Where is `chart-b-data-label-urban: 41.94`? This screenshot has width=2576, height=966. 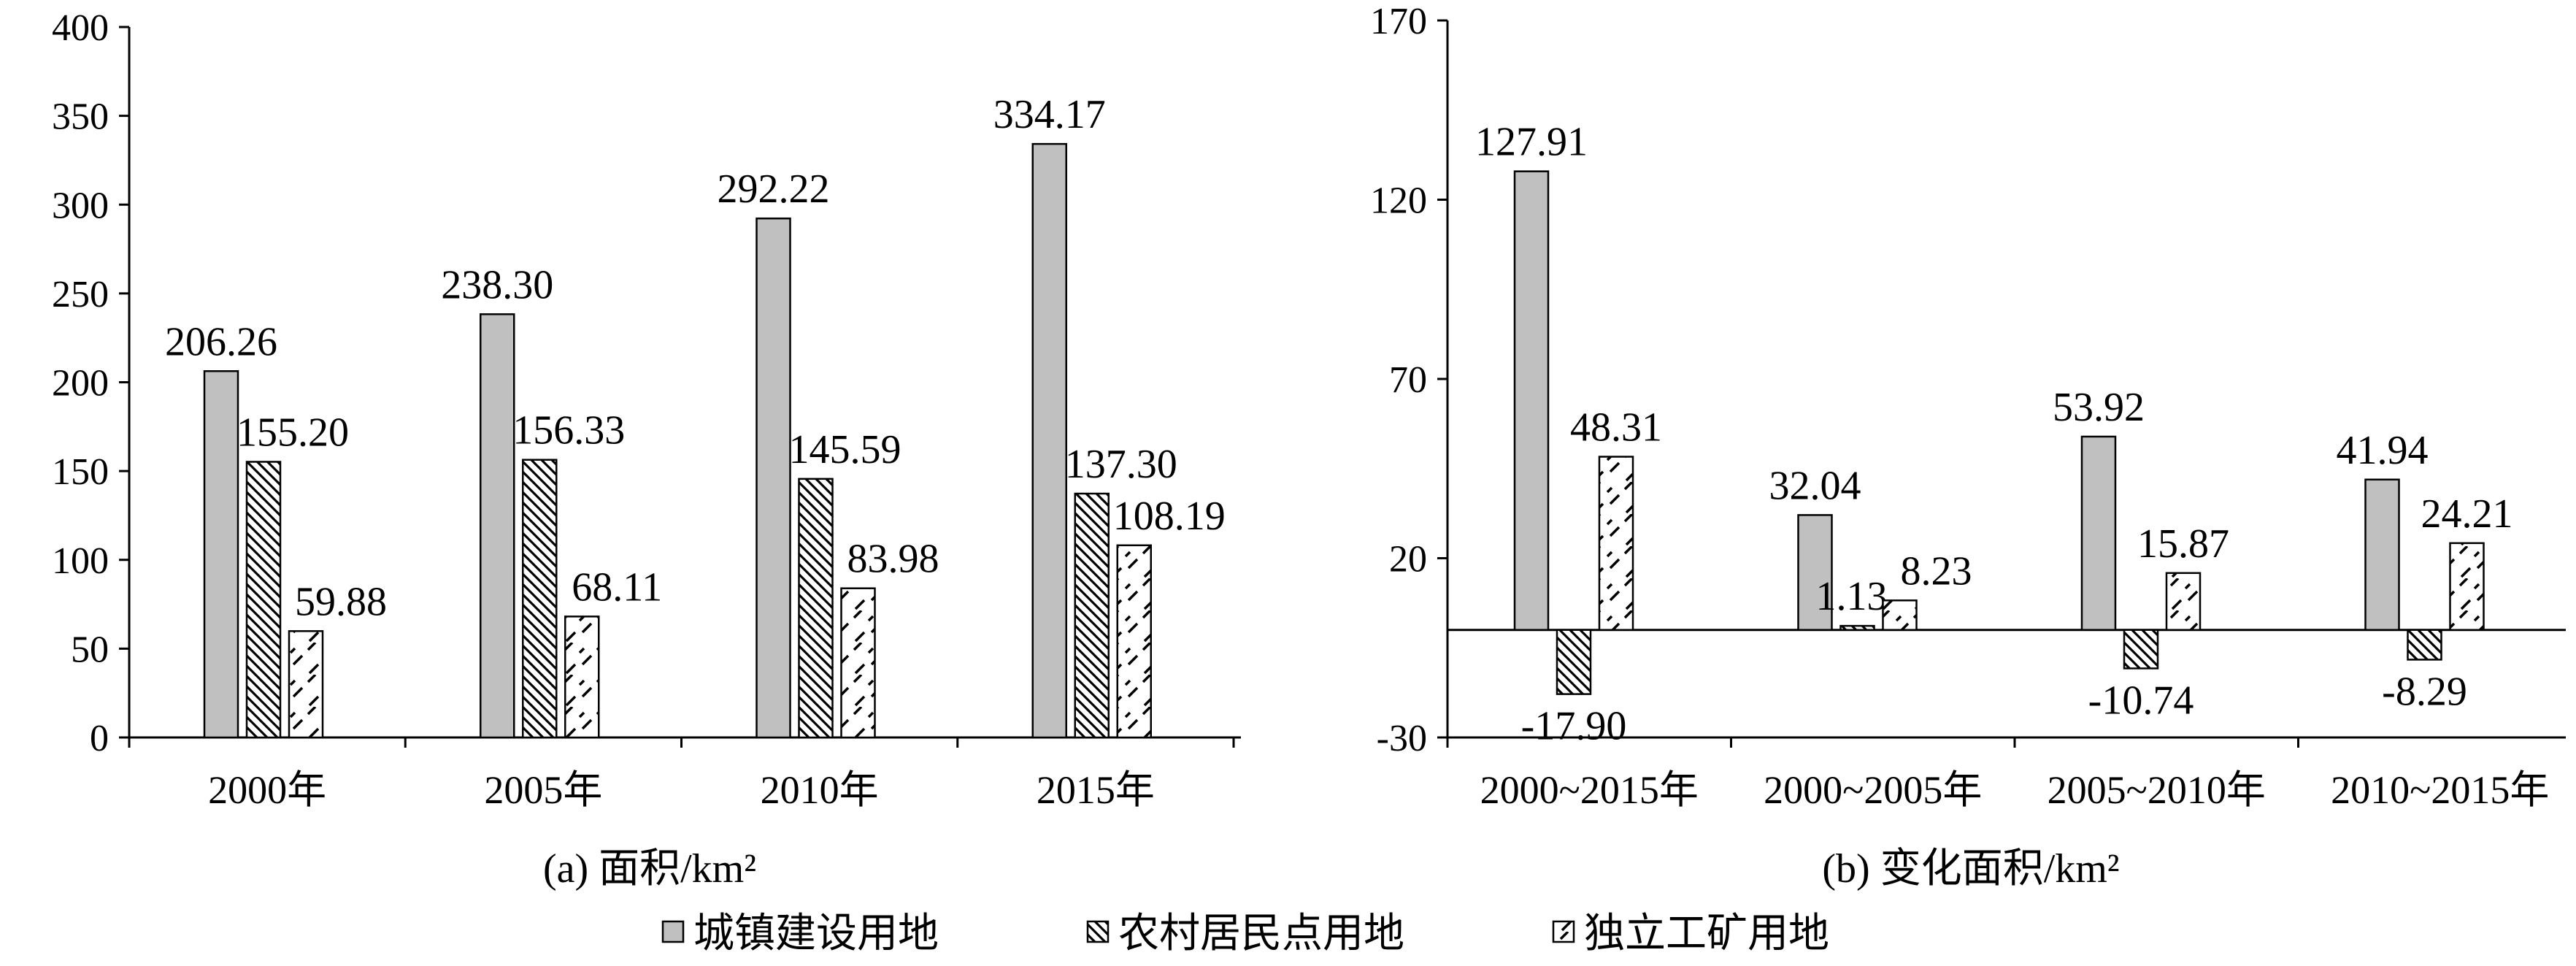
chart-b-data-label-urban: 41.94 is located at coordinates (2383, 450).